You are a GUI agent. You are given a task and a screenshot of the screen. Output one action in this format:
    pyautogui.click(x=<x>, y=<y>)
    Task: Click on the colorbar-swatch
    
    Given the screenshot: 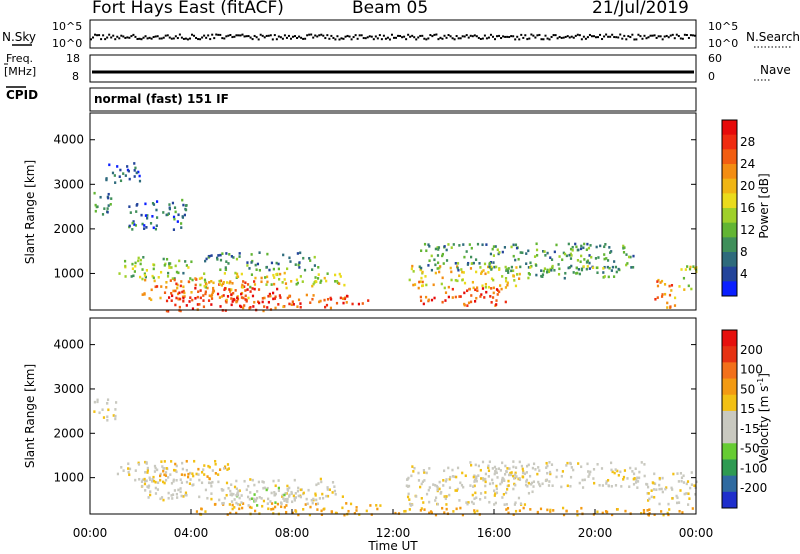 What is the action you would take?
    pyautogui.click(x=729, y=142)
    